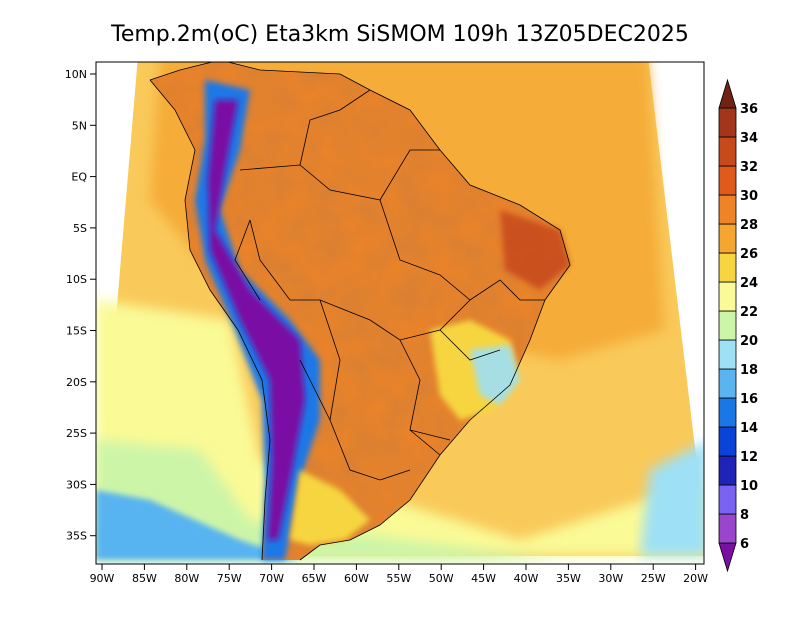 The image size is (800, 618). Describe the element at coordinates (749, 283) in the screenshot. I see `colorbar-label: 24` at that location.